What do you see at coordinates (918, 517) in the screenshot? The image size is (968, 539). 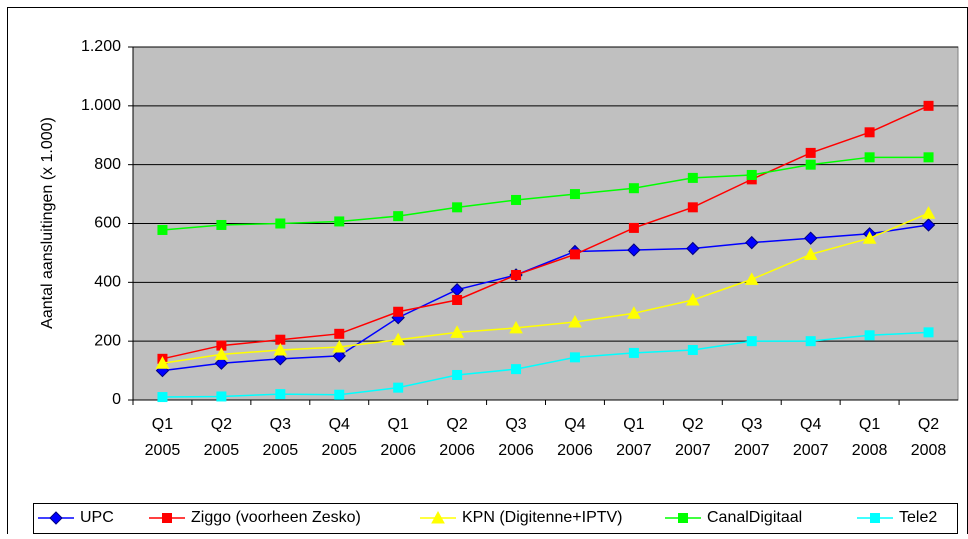 I see `legend-label: Tele2` at bounding box center [918, 517].